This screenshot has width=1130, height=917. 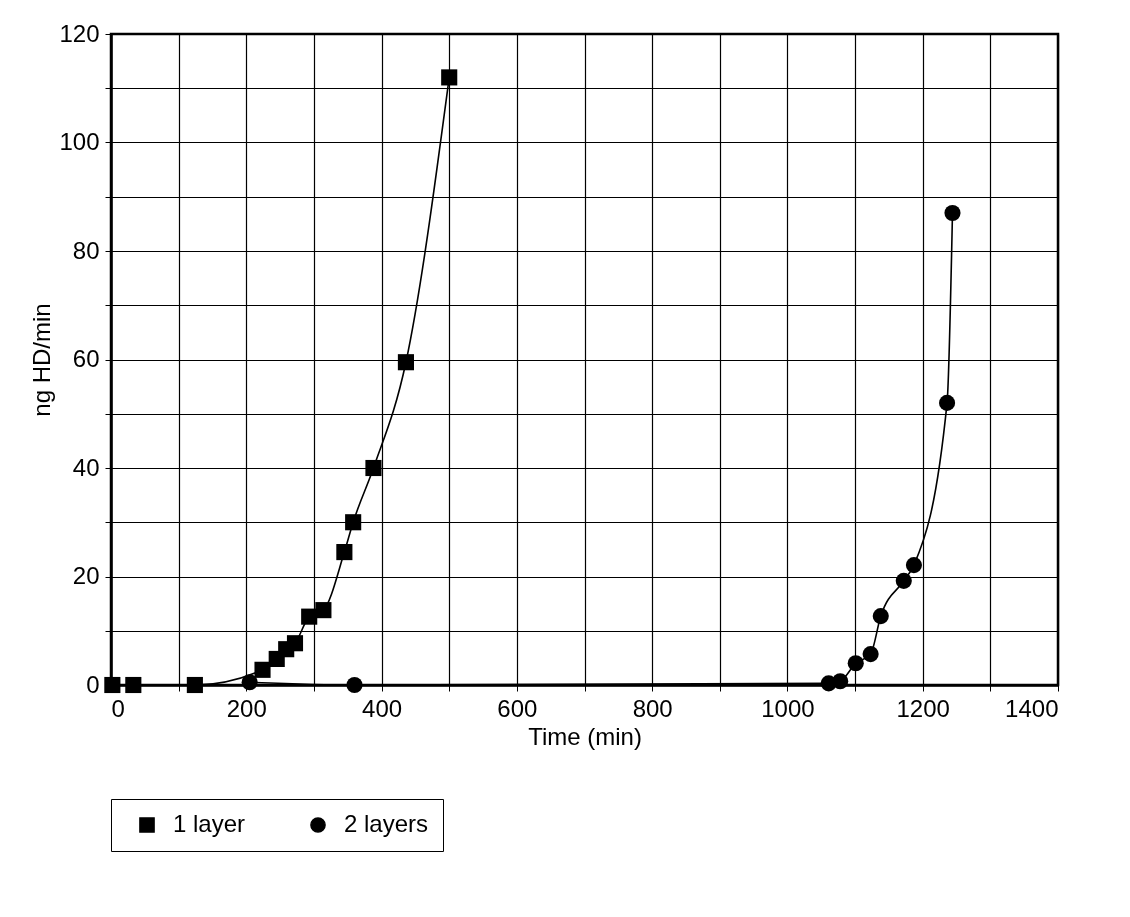 What do you see at coordinates (42, 360) in the screenshot?
I see `y-axis-title: ng HD/min` at bounding box center [42, 360].